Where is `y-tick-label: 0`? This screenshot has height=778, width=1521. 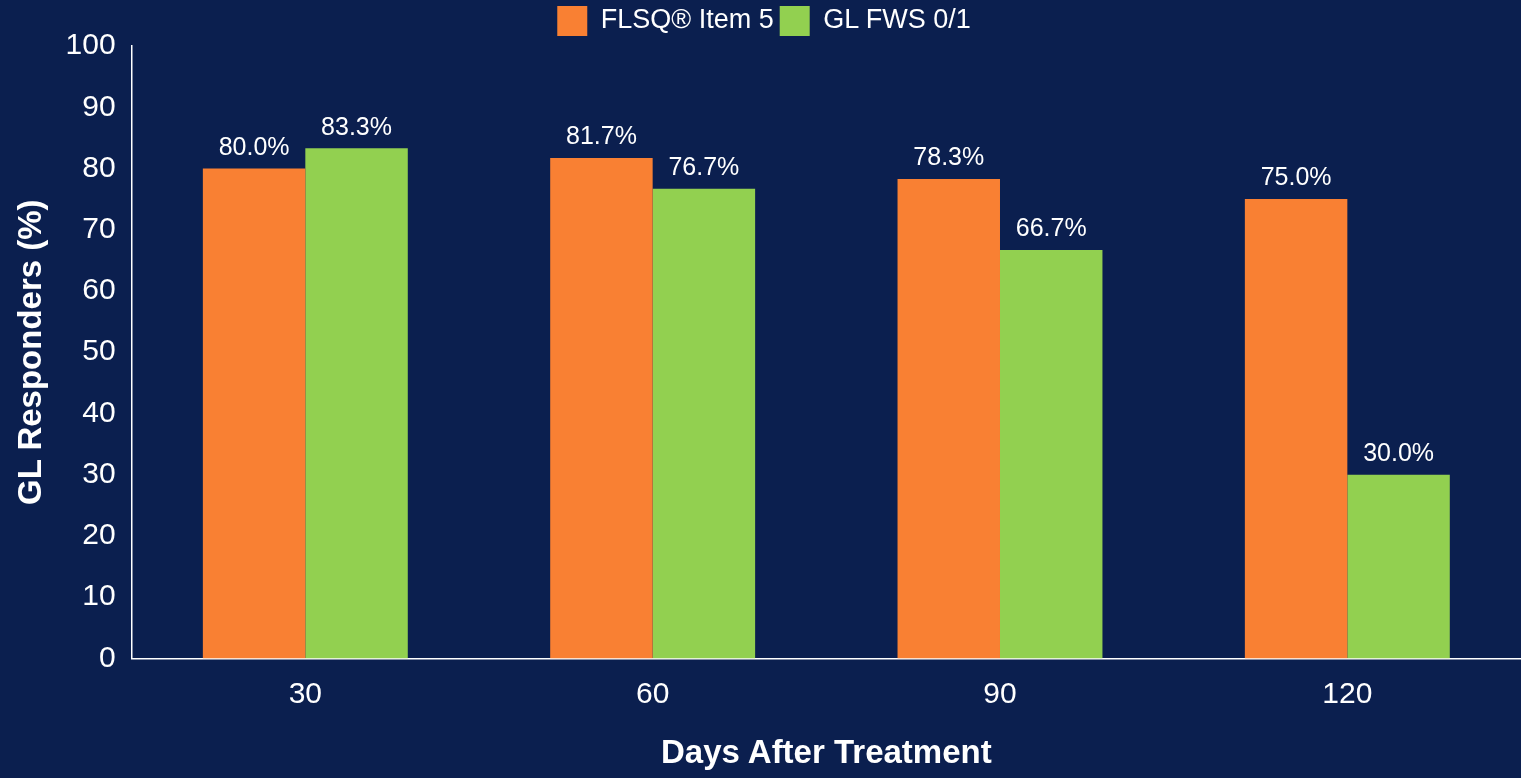 y-tick-label: 0 is located at coordinates (107, 656).